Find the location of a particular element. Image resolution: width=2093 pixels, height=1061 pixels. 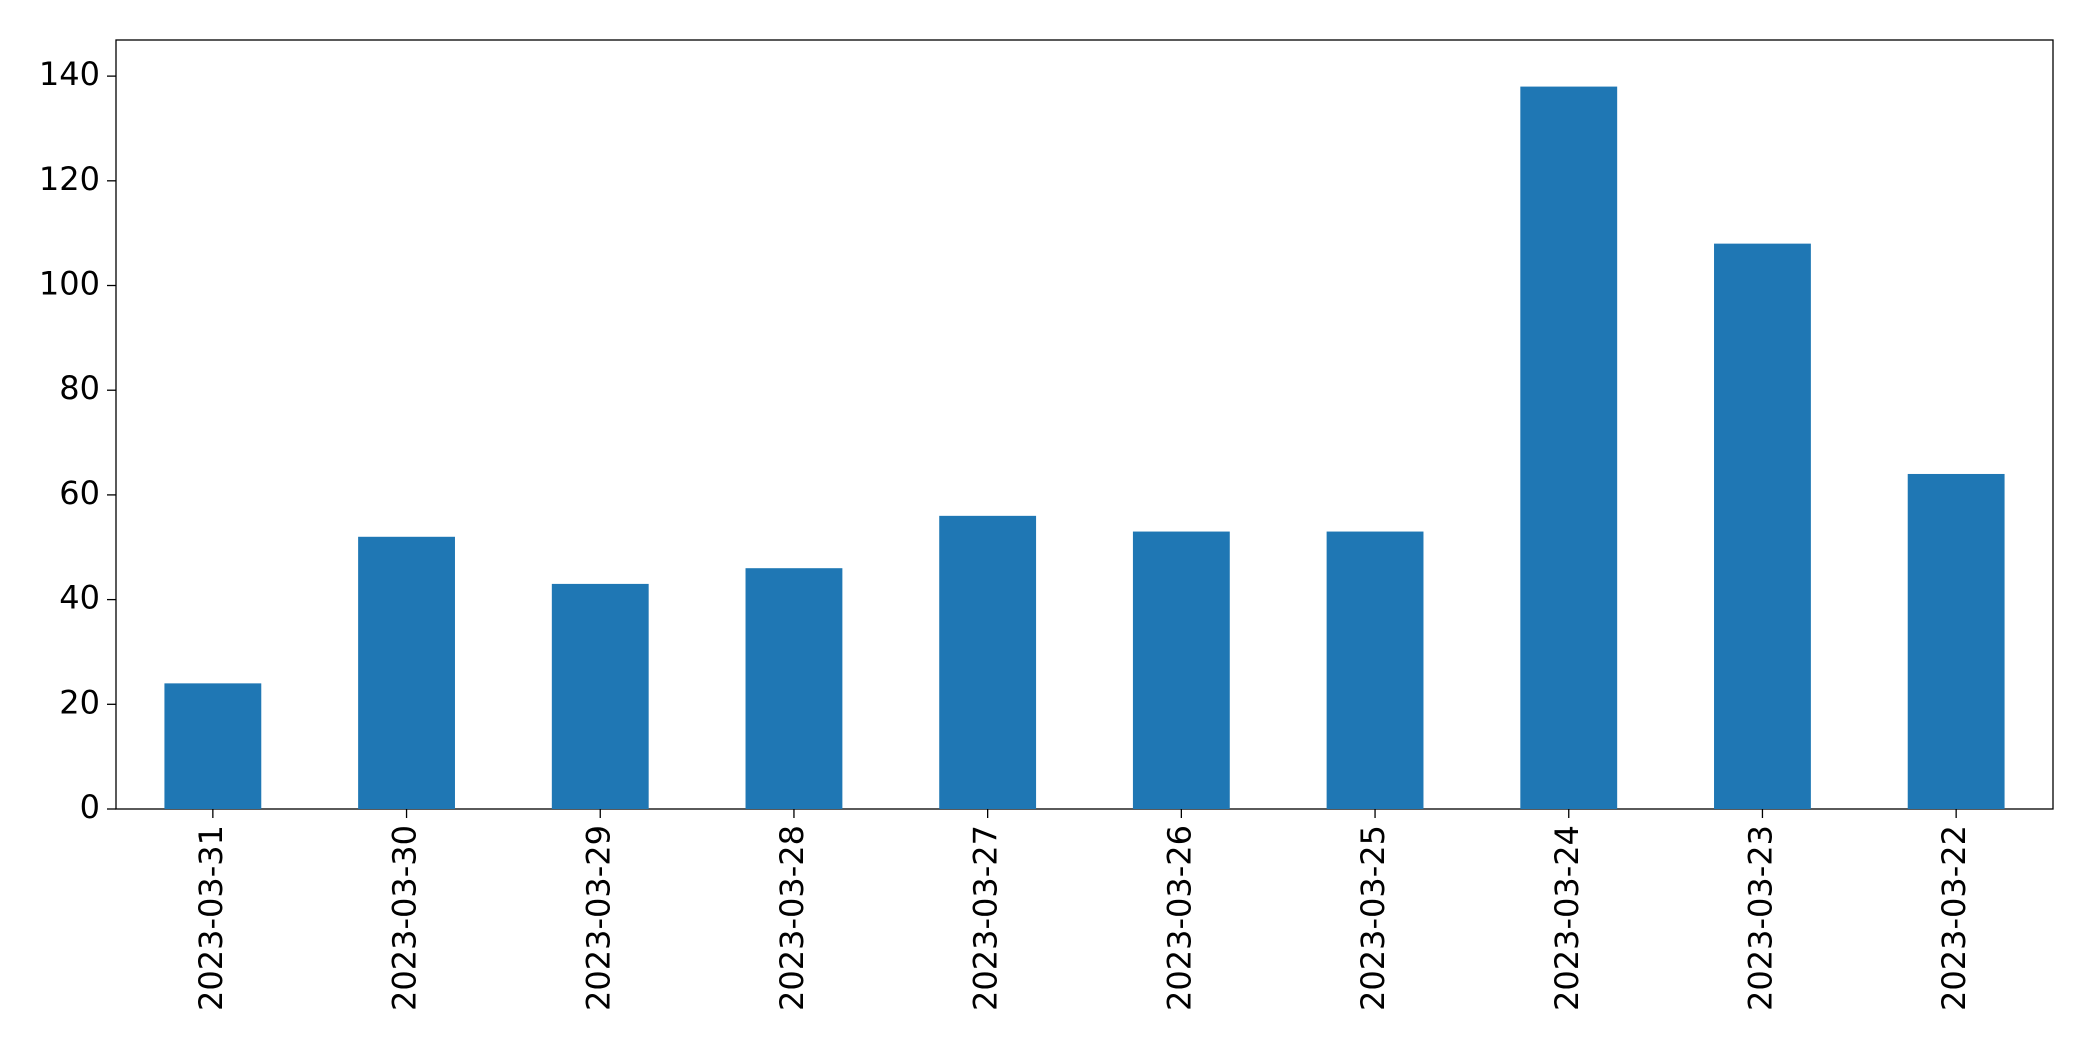

y-tick-label: 80 is located at coordinates (79, 388).